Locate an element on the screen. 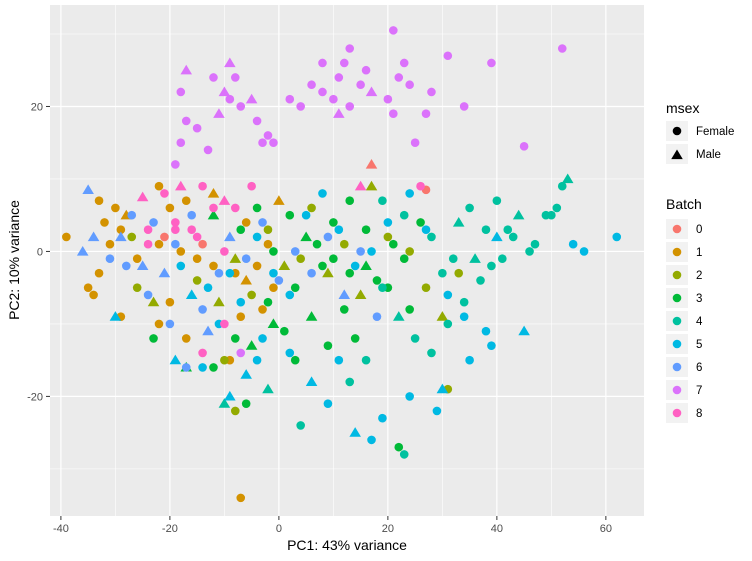 The image size is (752, 561). y-tick-label: 0 is located at coordinates (40, 252).